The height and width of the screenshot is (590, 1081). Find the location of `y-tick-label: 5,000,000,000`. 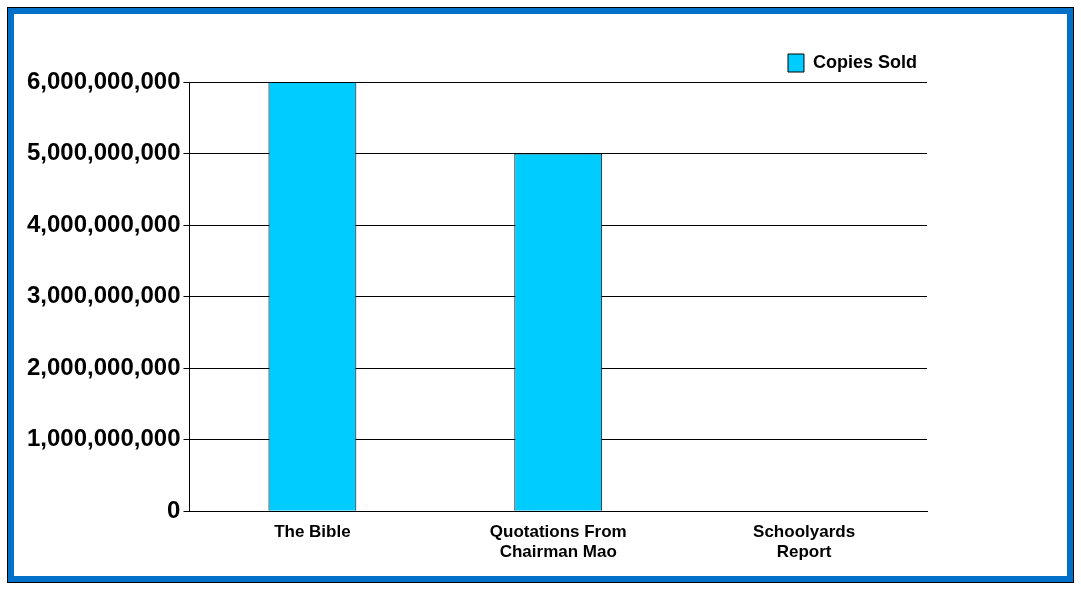

y-tick-label: 5,000,000,000 is located at coordinates (104, 152).